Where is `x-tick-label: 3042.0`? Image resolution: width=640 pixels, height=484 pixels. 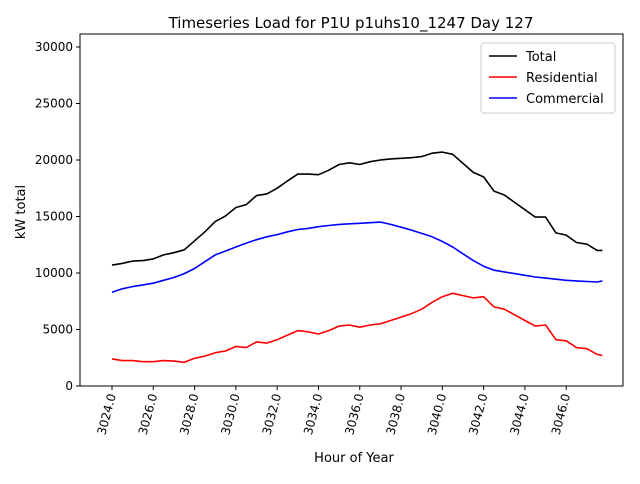 x-tick-label: 3042.0 is located at coordinates (478, 414).